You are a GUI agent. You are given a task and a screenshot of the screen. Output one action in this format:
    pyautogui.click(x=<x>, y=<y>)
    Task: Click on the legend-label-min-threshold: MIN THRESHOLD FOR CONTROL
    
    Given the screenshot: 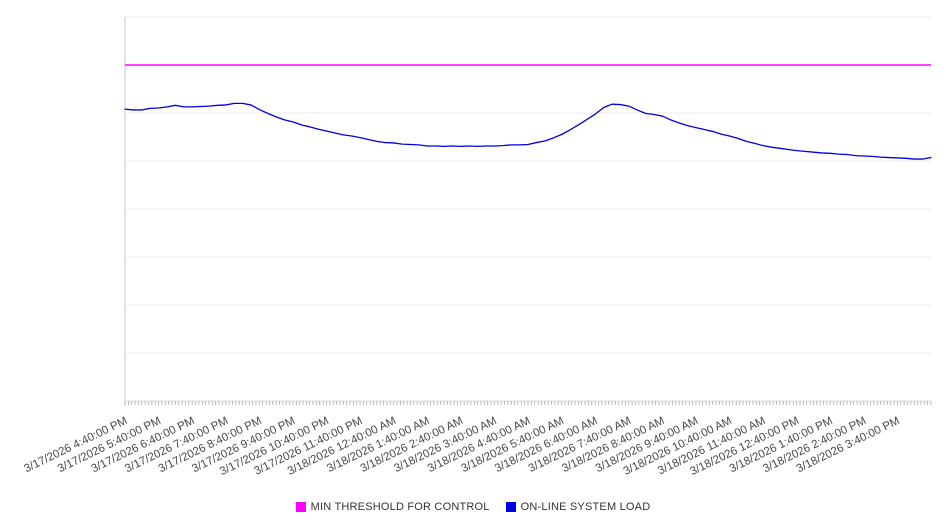 What is the action you would take?
    pyautogui.click(x=400, y=507)
    